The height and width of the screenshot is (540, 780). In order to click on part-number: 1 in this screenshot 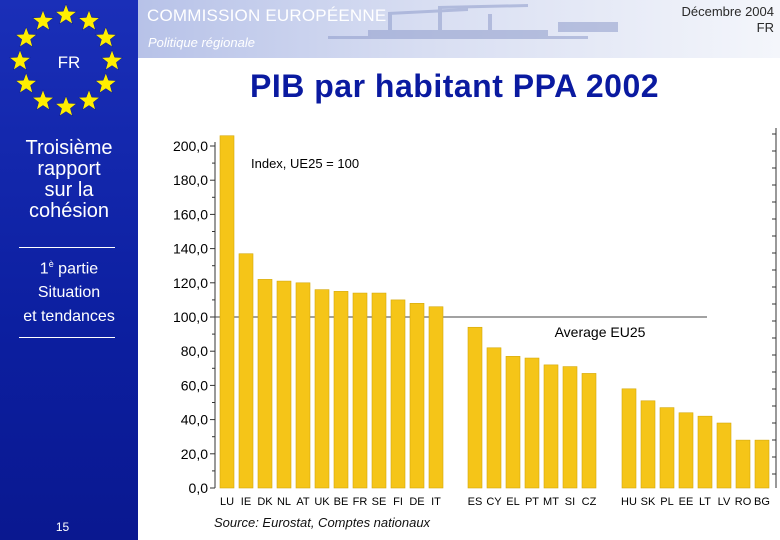, I will do `click(44, 269)`.